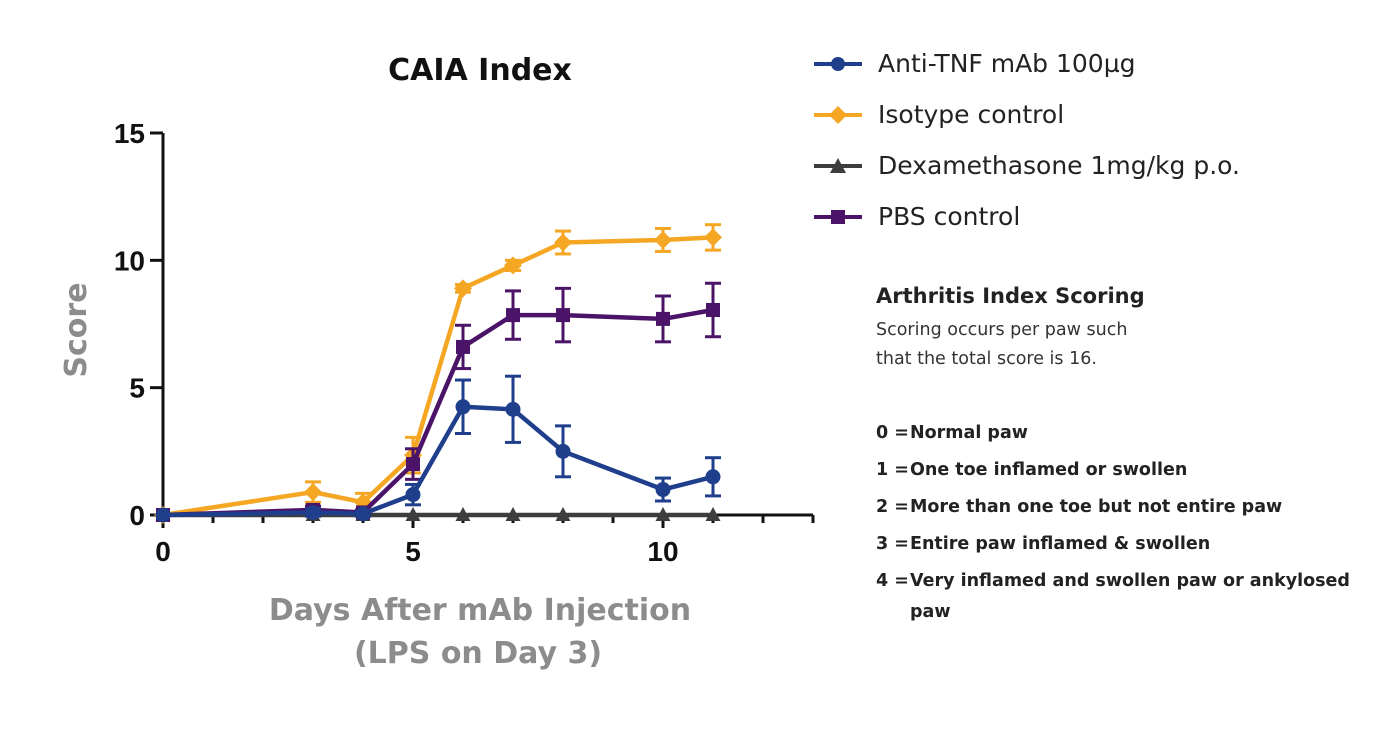 This screenshot has width=1400, height=734. Describe the element at coordinates (129, 260) in the screenshot. I see `y-tick-label: 10` at that location.